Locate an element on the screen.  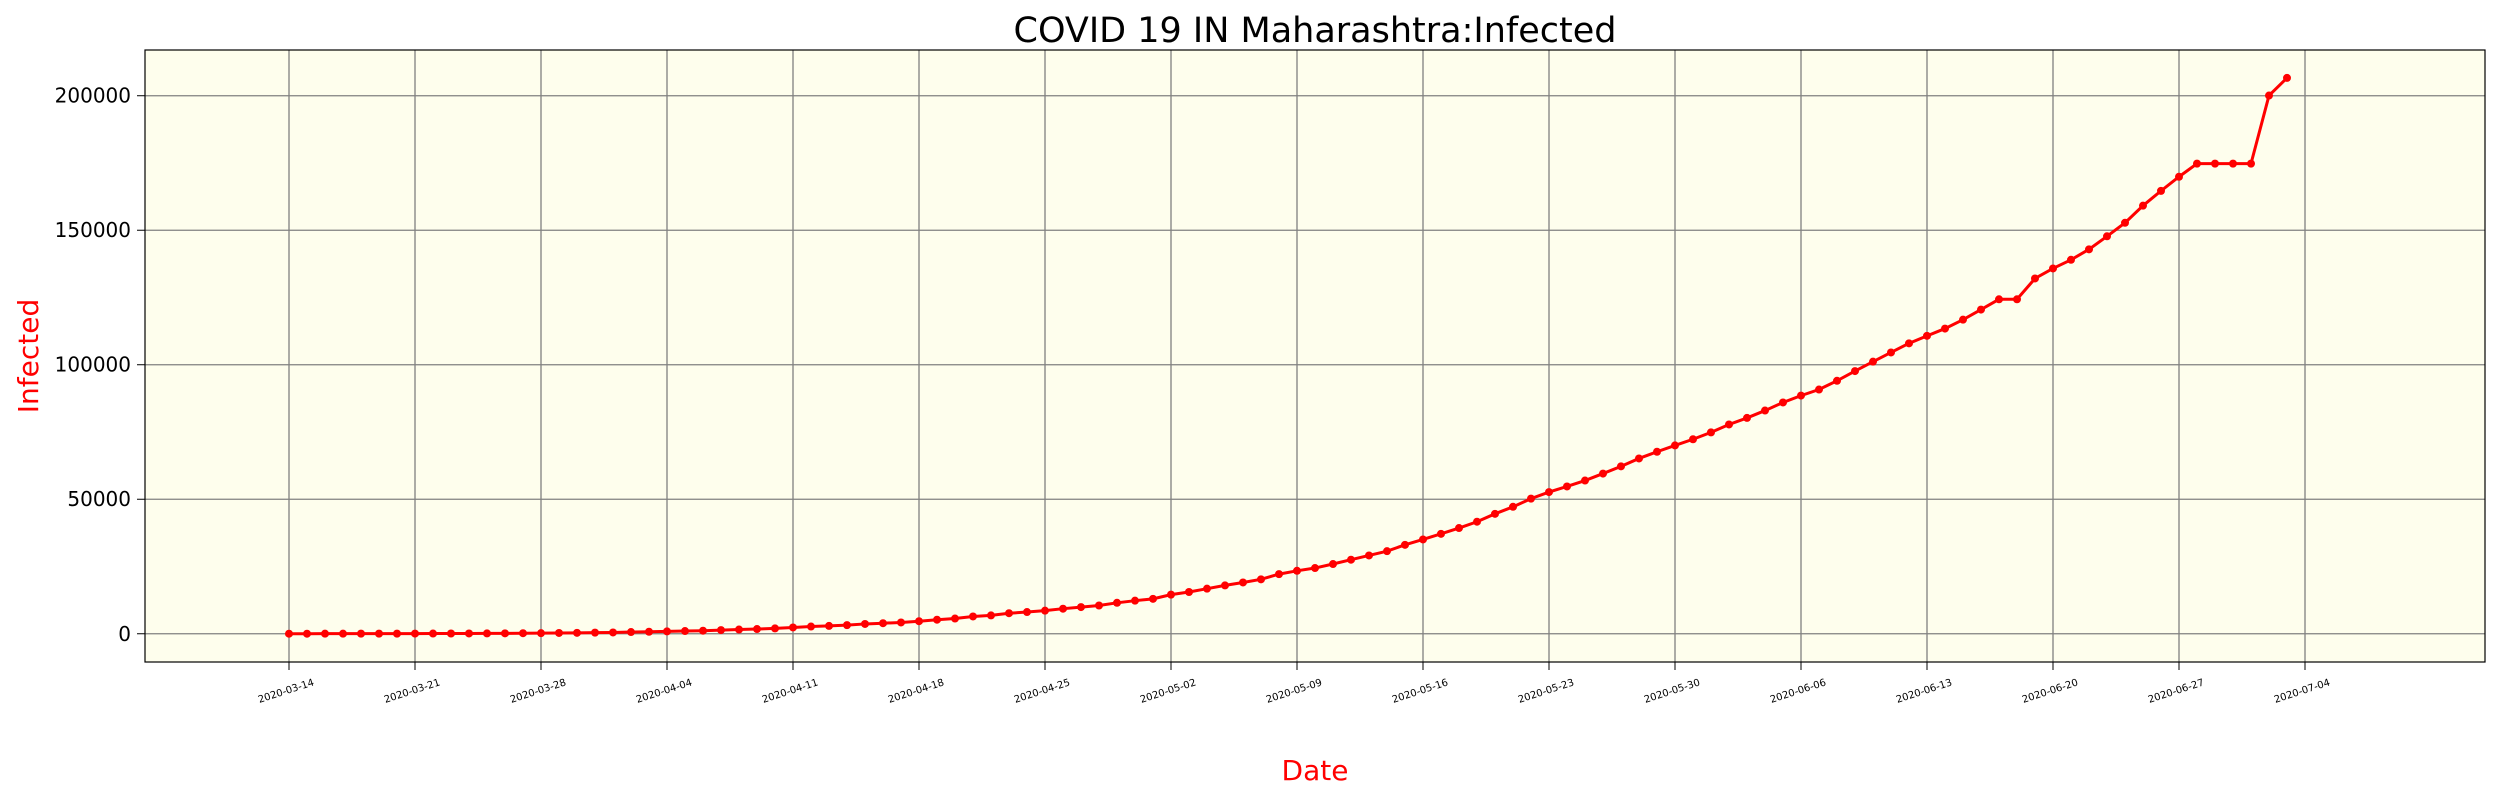
x-tick-label: 2020-04-25 is located at coordinates (1042, 691).